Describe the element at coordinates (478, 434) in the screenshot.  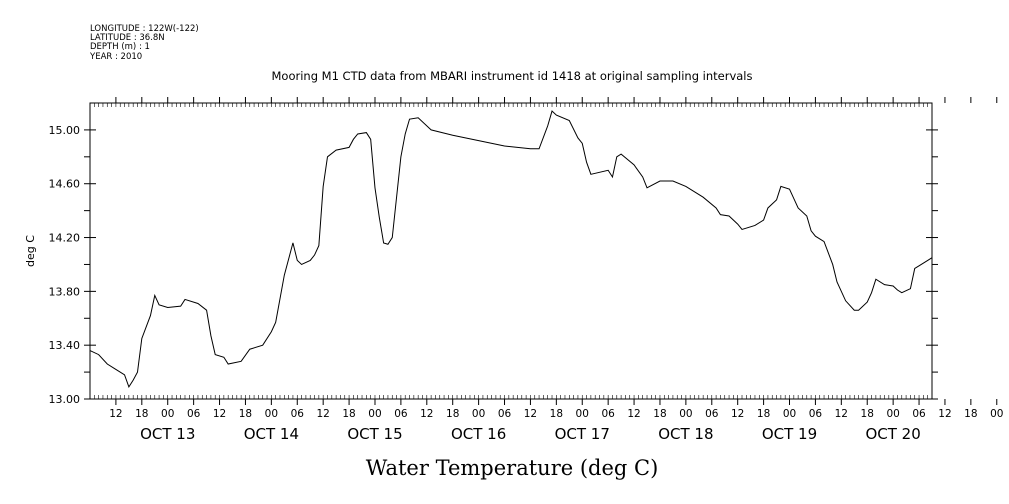
I see `x-day-label: OCT 16` at that location.